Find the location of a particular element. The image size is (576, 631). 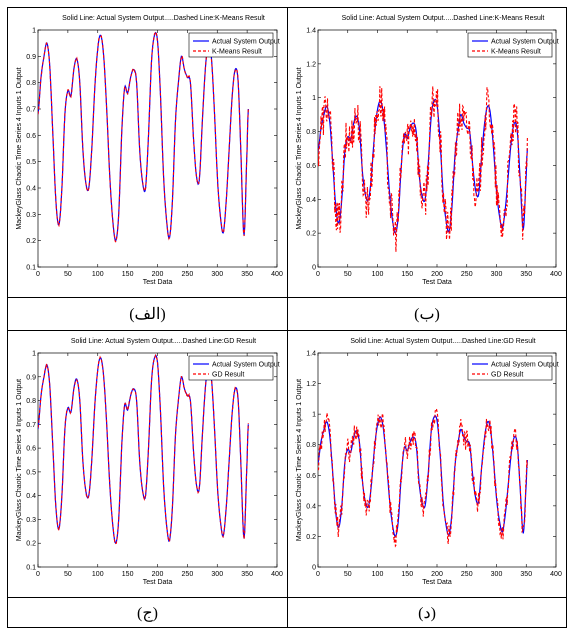

table-border-right is located at coordinates (566, 317).